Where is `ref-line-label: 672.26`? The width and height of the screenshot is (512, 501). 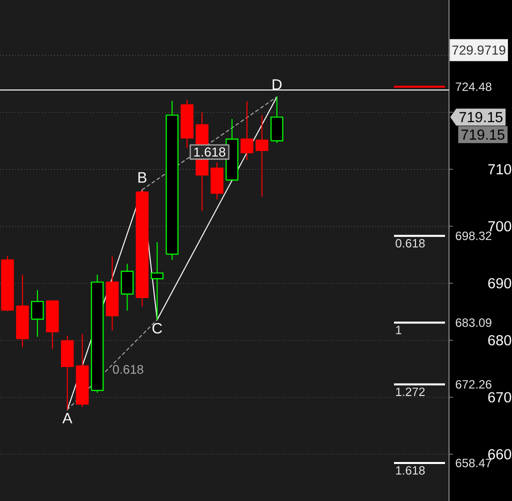
ref-line-label: 672.26 is located at coordinates (474, 384).